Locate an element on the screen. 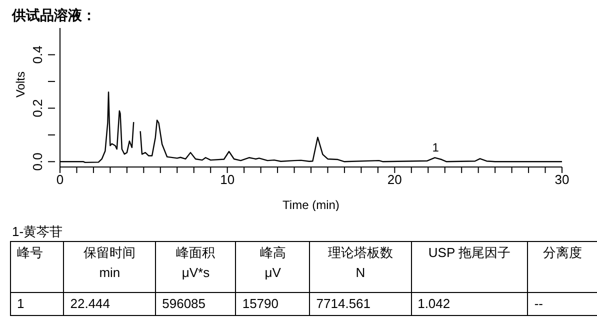 The height and width of the screenshot is (324, 597). text: 峰面积 μV*s is located at coordinates (195, 263).